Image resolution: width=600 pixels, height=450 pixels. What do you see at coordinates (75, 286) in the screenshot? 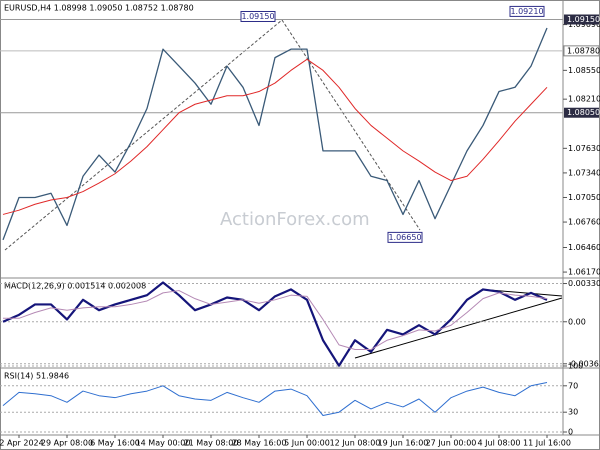
I see `panel-title: MACD(12,26,9) 0.001514 0.002008` at bounding box center [75, 286].